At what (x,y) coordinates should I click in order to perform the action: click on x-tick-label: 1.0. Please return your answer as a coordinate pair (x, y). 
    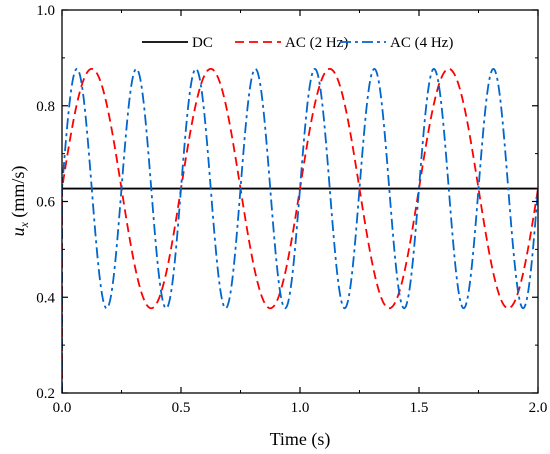
    Looking at the image, I should click on (300, 408).